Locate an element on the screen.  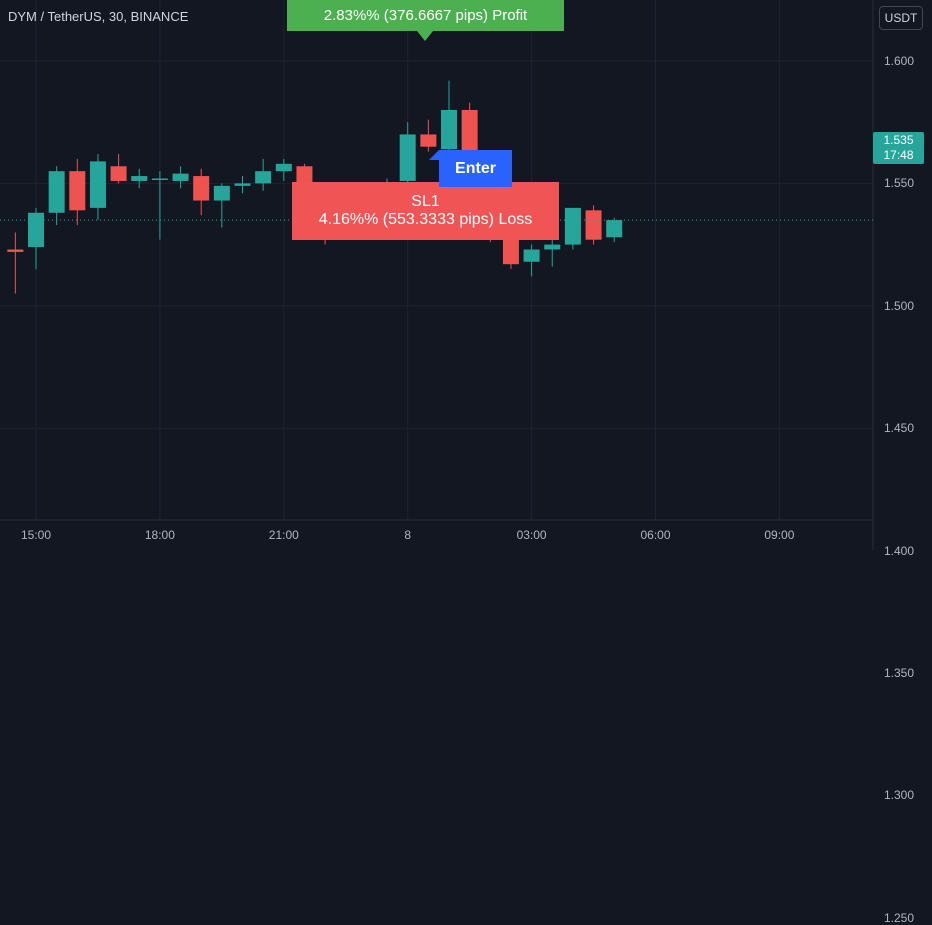
time-tick-label: 03:00 is located at coordinates (531, 535).